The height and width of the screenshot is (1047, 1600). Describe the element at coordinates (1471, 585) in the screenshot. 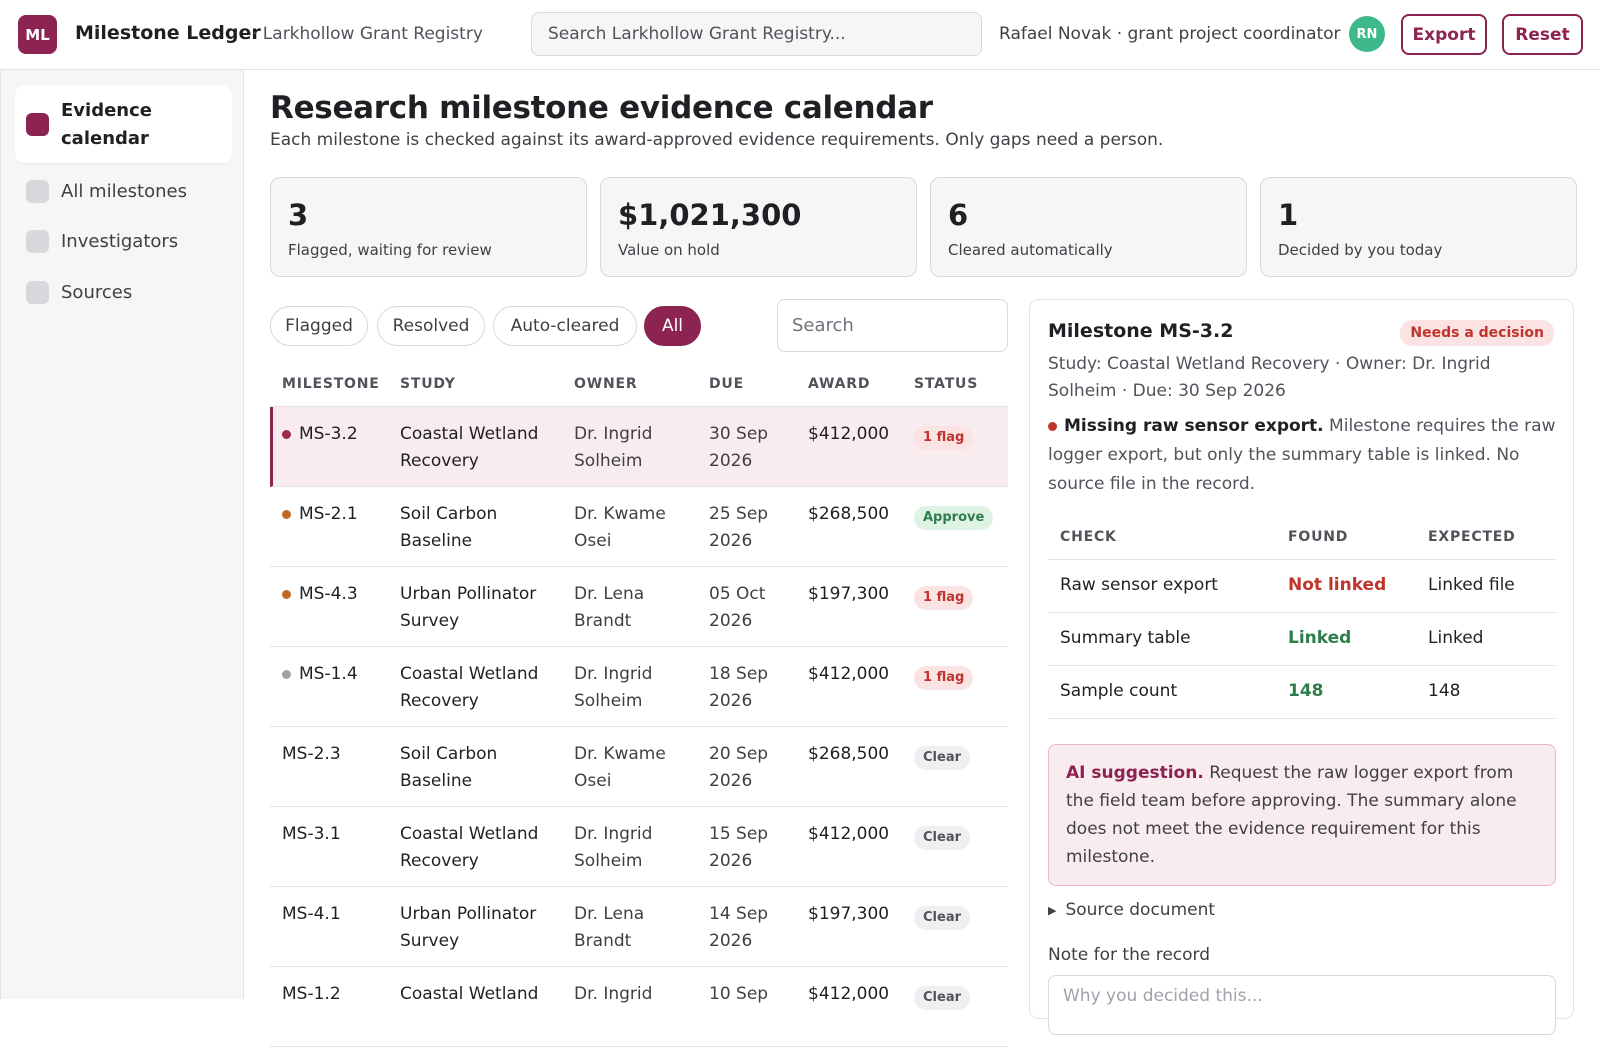

I see `check-expected: Linked file` at that location.